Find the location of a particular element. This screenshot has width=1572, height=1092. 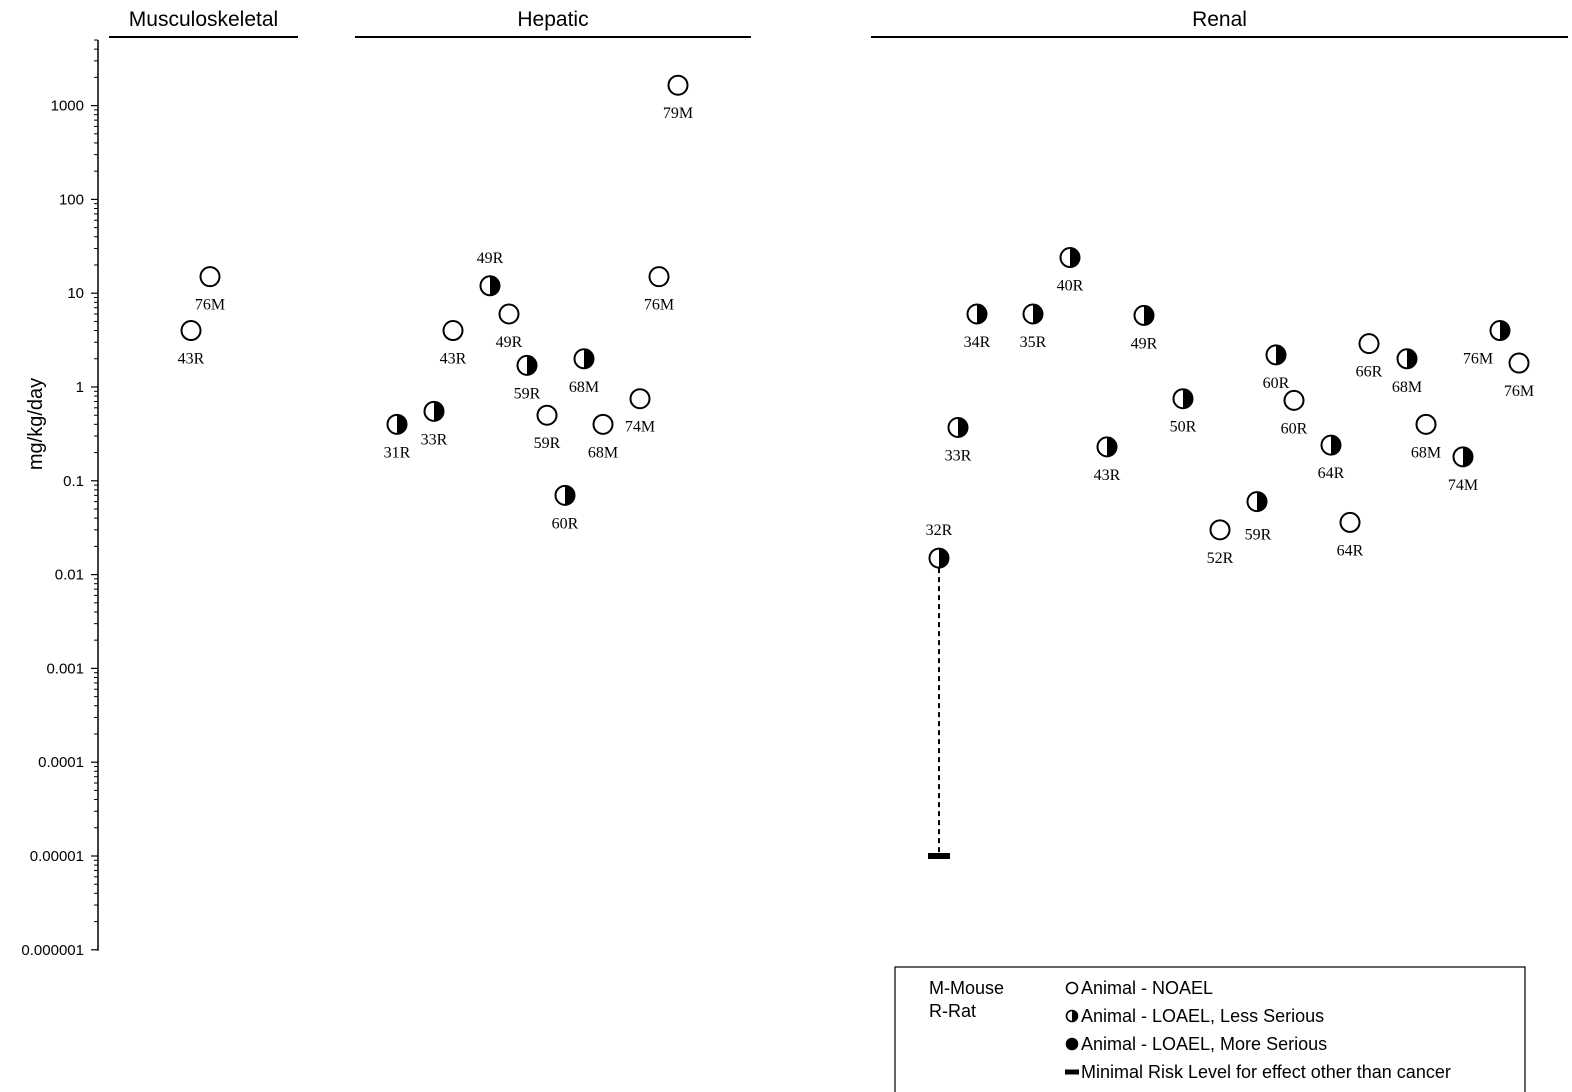

data-point: 50R is located at coordinates (1183, 412).